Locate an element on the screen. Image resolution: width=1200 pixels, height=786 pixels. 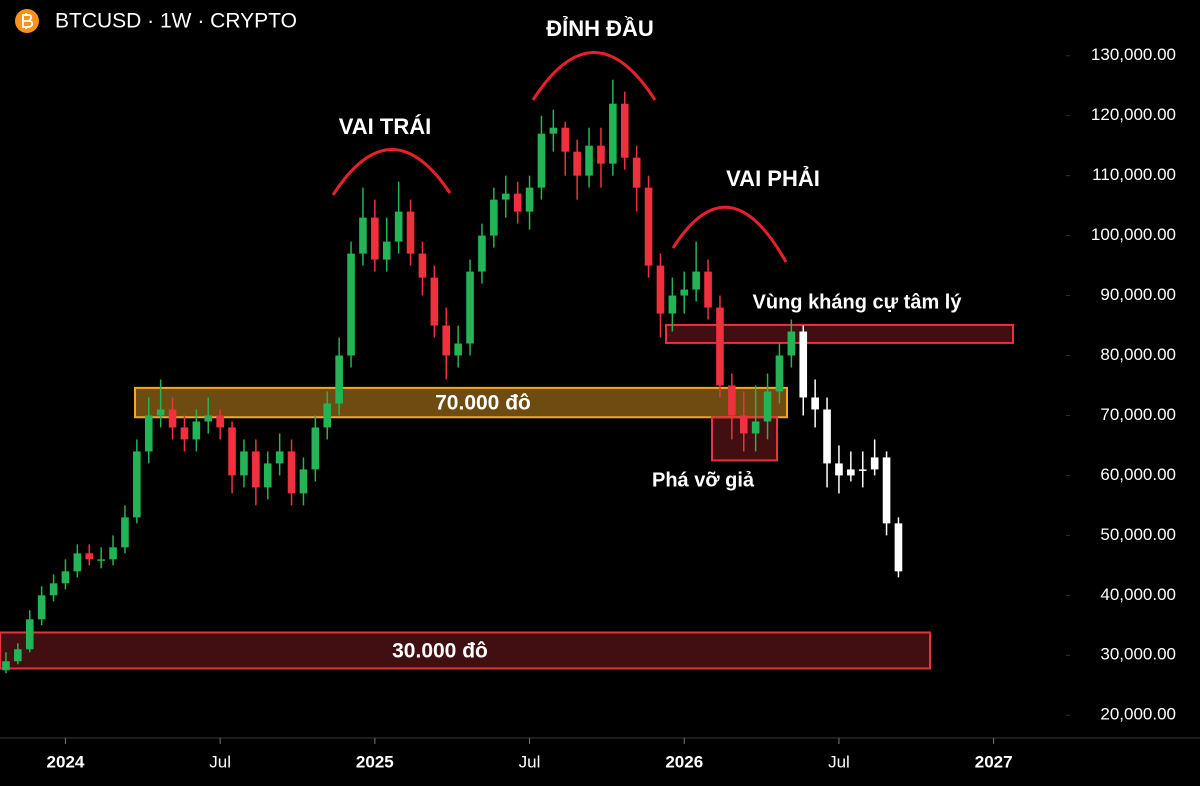
y-tick-label: 40,000.00 is located at coordinates (1138, 594).